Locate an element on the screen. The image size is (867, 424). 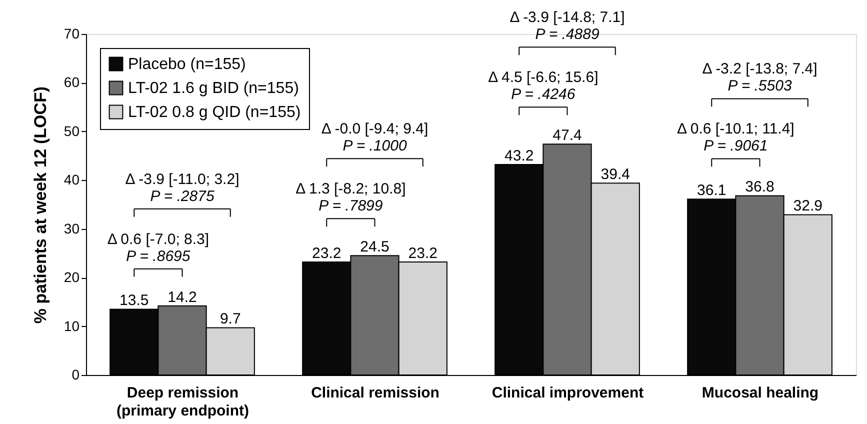
annotation: Δ 4.5 [-6.6; 15.6] is located at coordinates (543, 77).